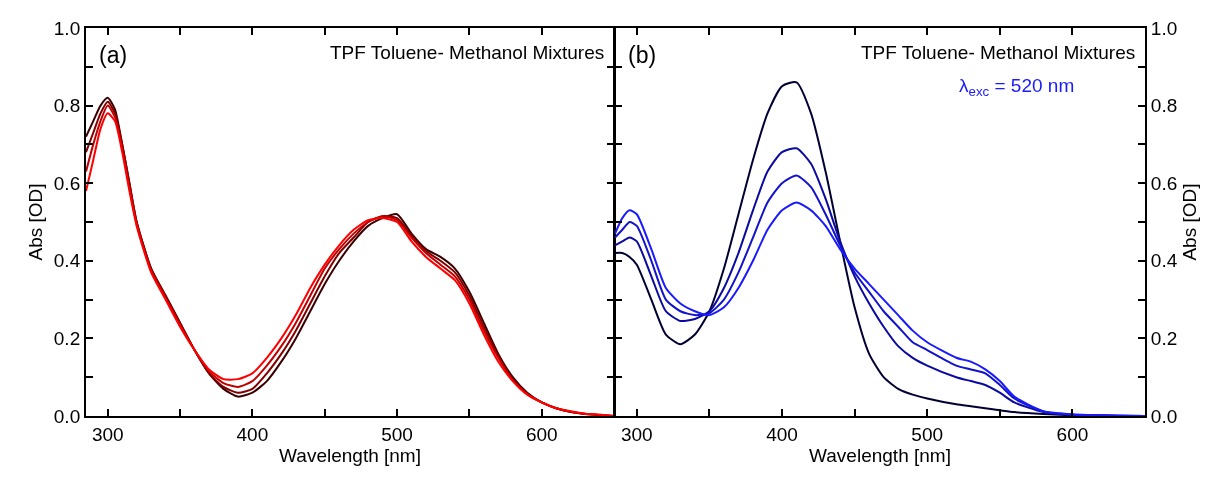  I want to click on annotation: (a), so click(113, 55).